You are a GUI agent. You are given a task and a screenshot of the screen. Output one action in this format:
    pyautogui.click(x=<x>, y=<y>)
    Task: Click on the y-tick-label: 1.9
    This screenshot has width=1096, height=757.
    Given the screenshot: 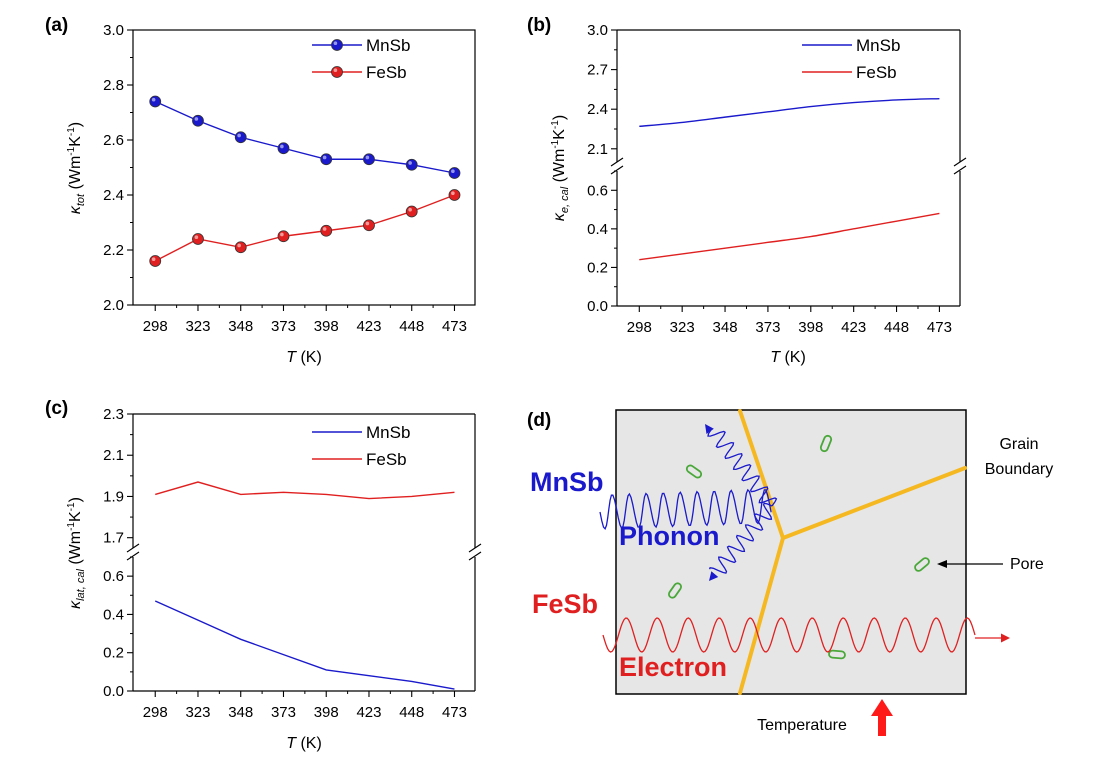 What is the action you would take?
    pyautogui.click(x=113, y=496)
    